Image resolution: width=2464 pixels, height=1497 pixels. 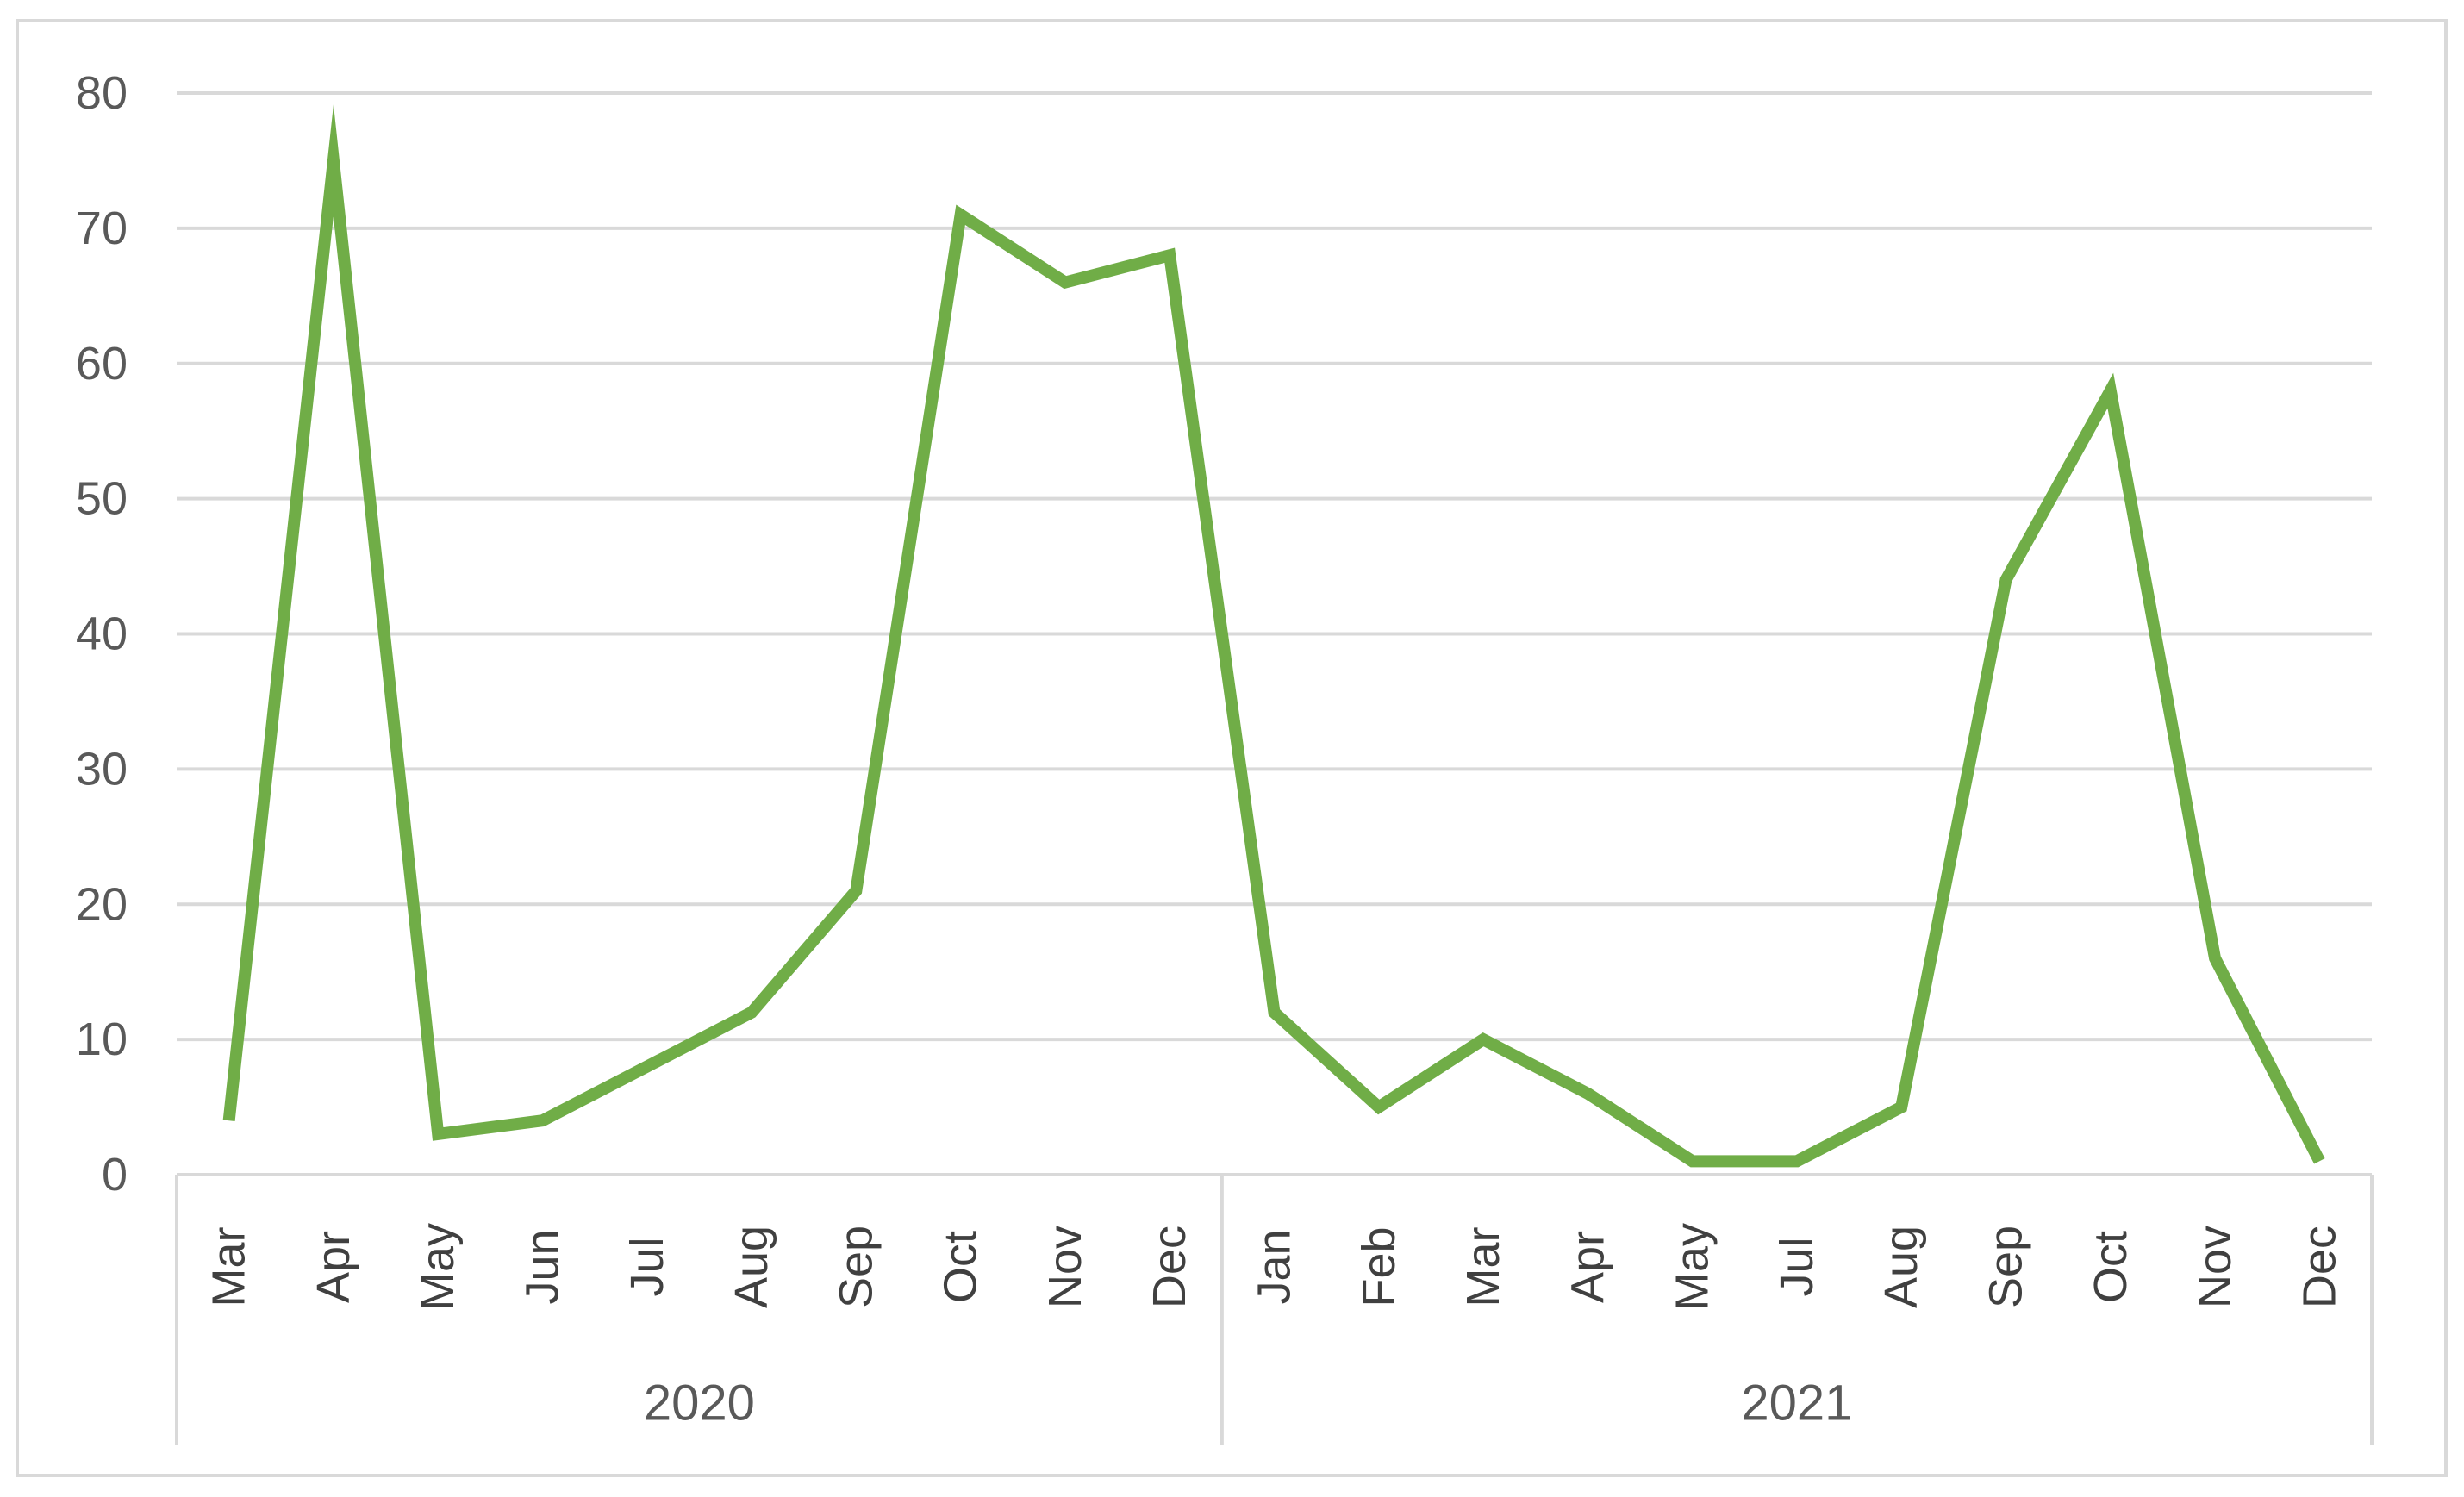 I want to click on x-tick-label: Jun, so click(x=543, y=1266).